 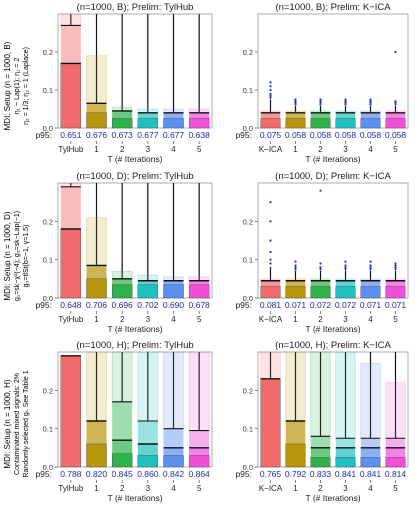 What do you see at coordinates (333, 176) in the screenshot?
I see `panel-title: (n=1000, D); Prelim: K−ICA` at bounding box center [333, 176].